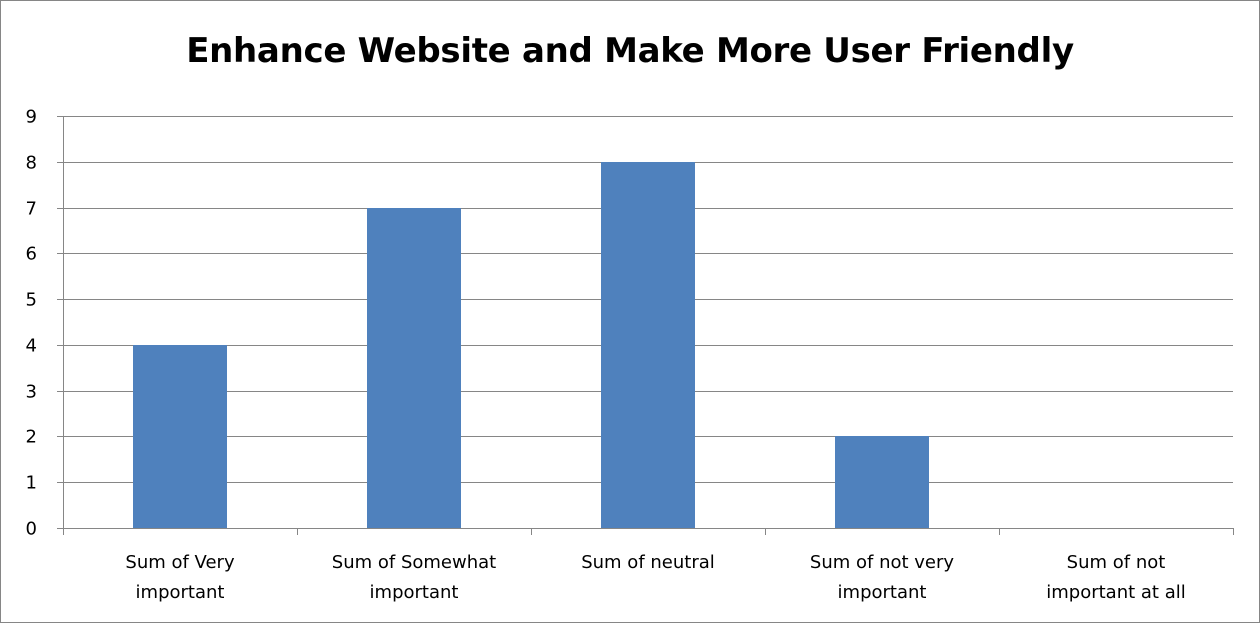 This screenshot has height=623, width=1260. I want to click on y-tick-label: 1, so click(31, 483).